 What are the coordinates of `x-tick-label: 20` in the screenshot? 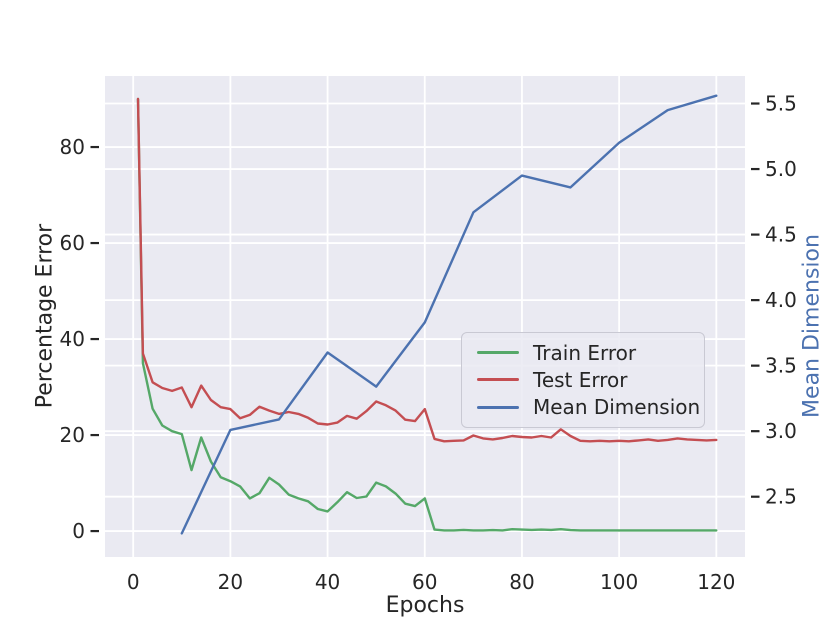 It's located at (230, 582).